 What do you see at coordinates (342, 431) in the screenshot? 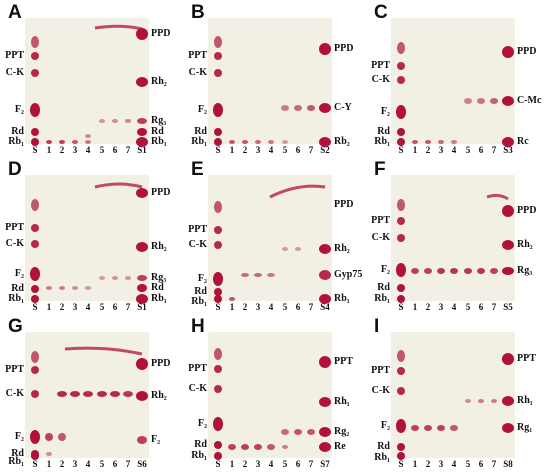
I see `product-label: Rg₂` at bounding box center [342, 431].